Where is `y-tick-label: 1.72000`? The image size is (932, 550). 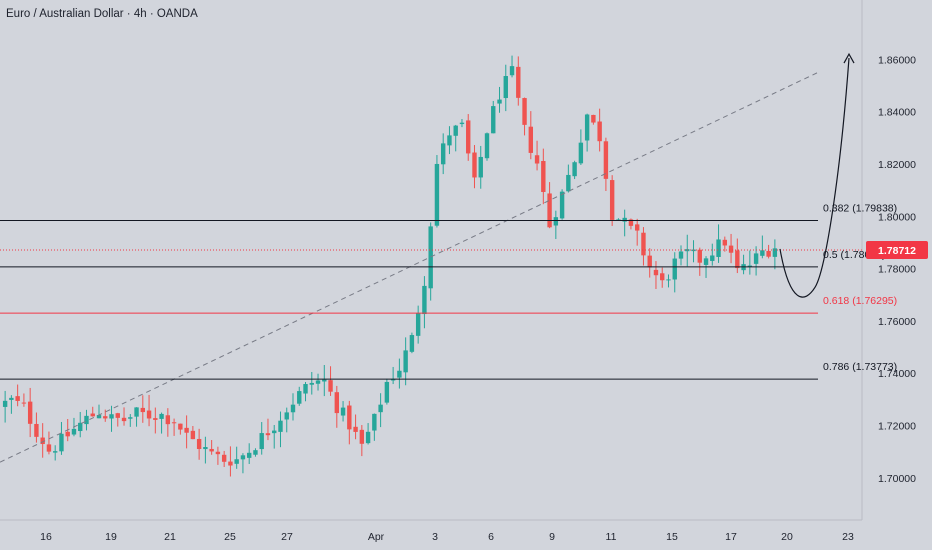 y-tick-label: 1.72000 is located at coordinates (897, 427).